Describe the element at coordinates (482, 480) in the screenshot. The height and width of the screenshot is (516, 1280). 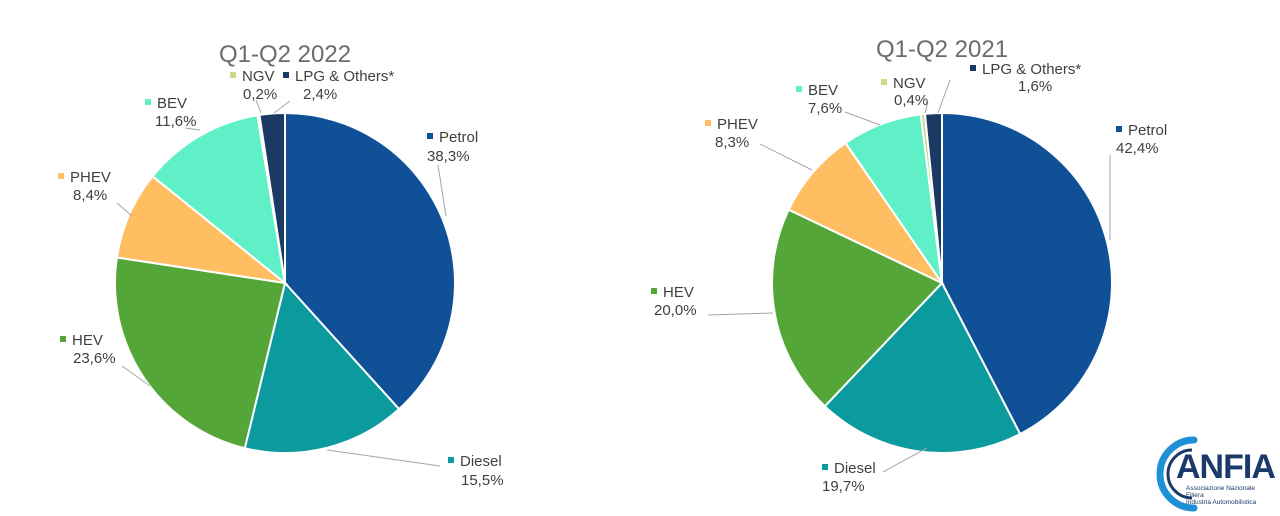
I see `slice-value-diesel: 15,5%` at that location.